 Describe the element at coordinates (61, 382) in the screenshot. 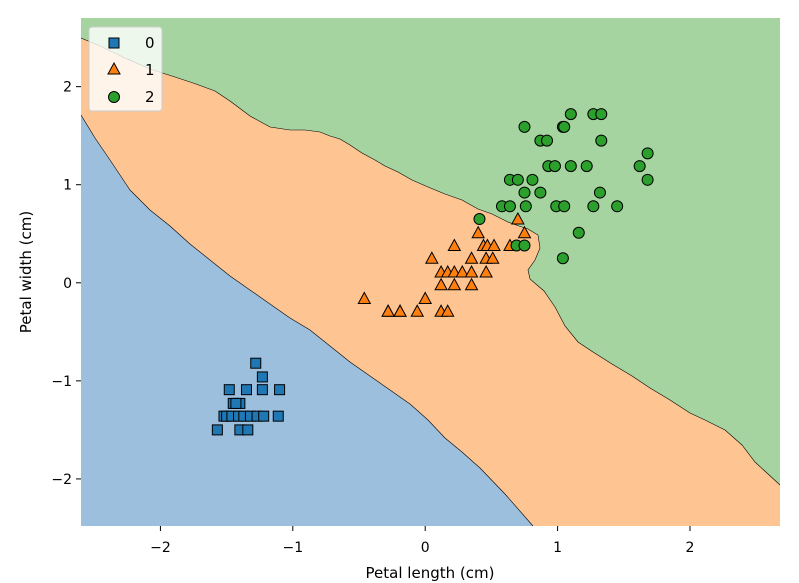

I see `y-tick-label: −1` at that location.